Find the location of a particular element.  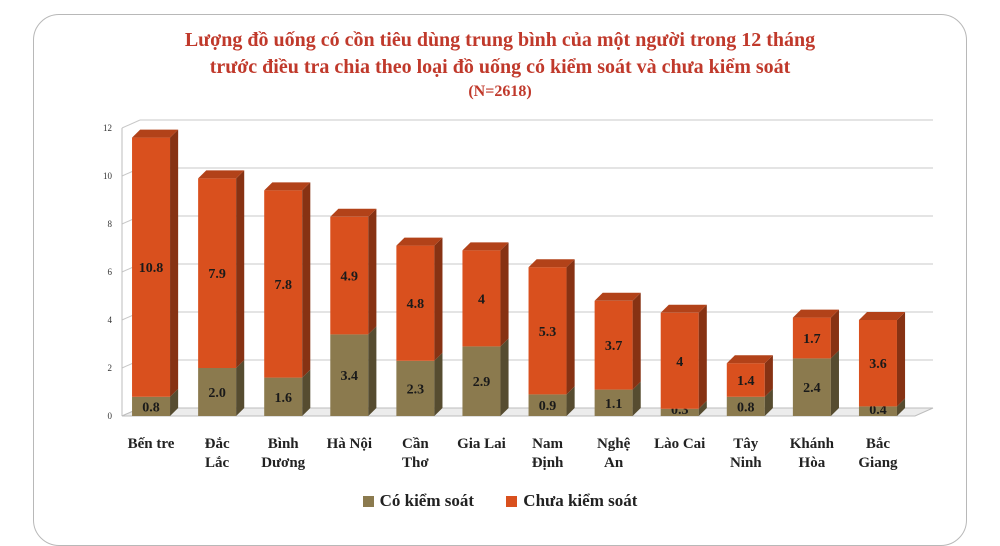

x-tick-label: Đắc Lắc is located at coordinates (217, 453).